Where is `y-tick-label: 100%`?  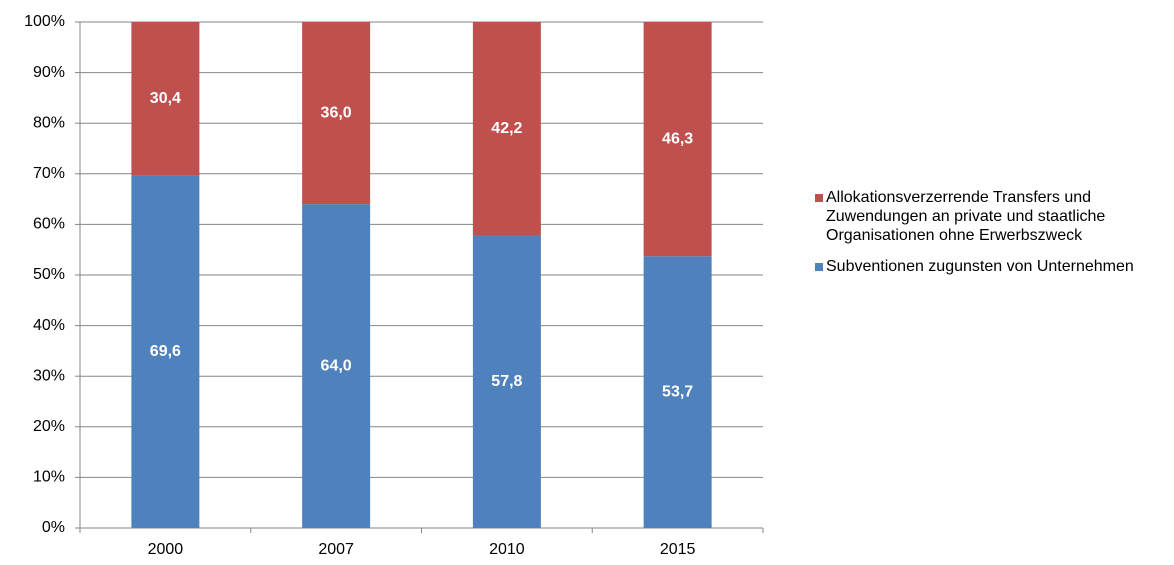
y-tick-label: 100% is located at coordinates (44, 21).